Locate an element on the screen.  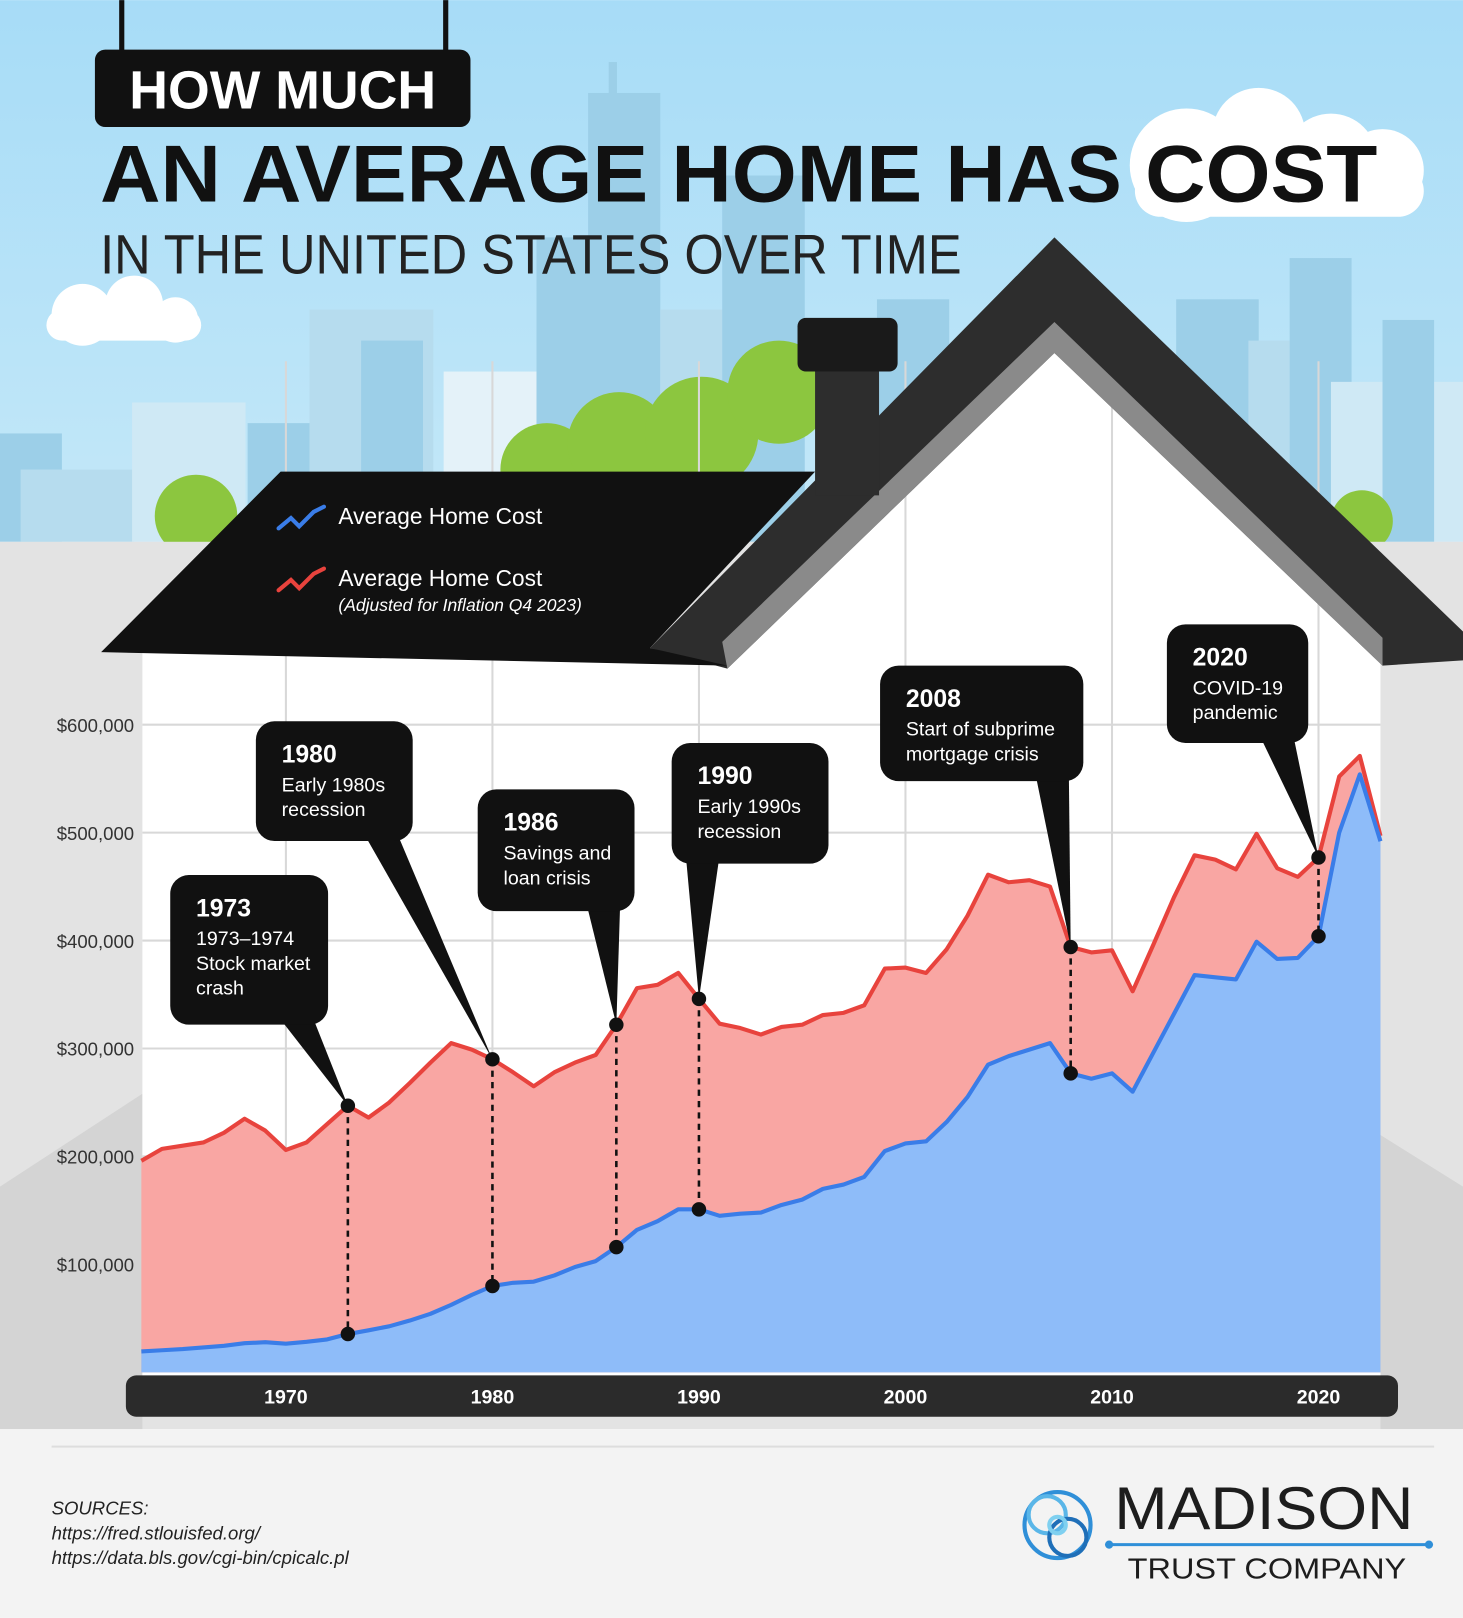
annotation-text: Start of subprime is located at coordinates (980, 730).